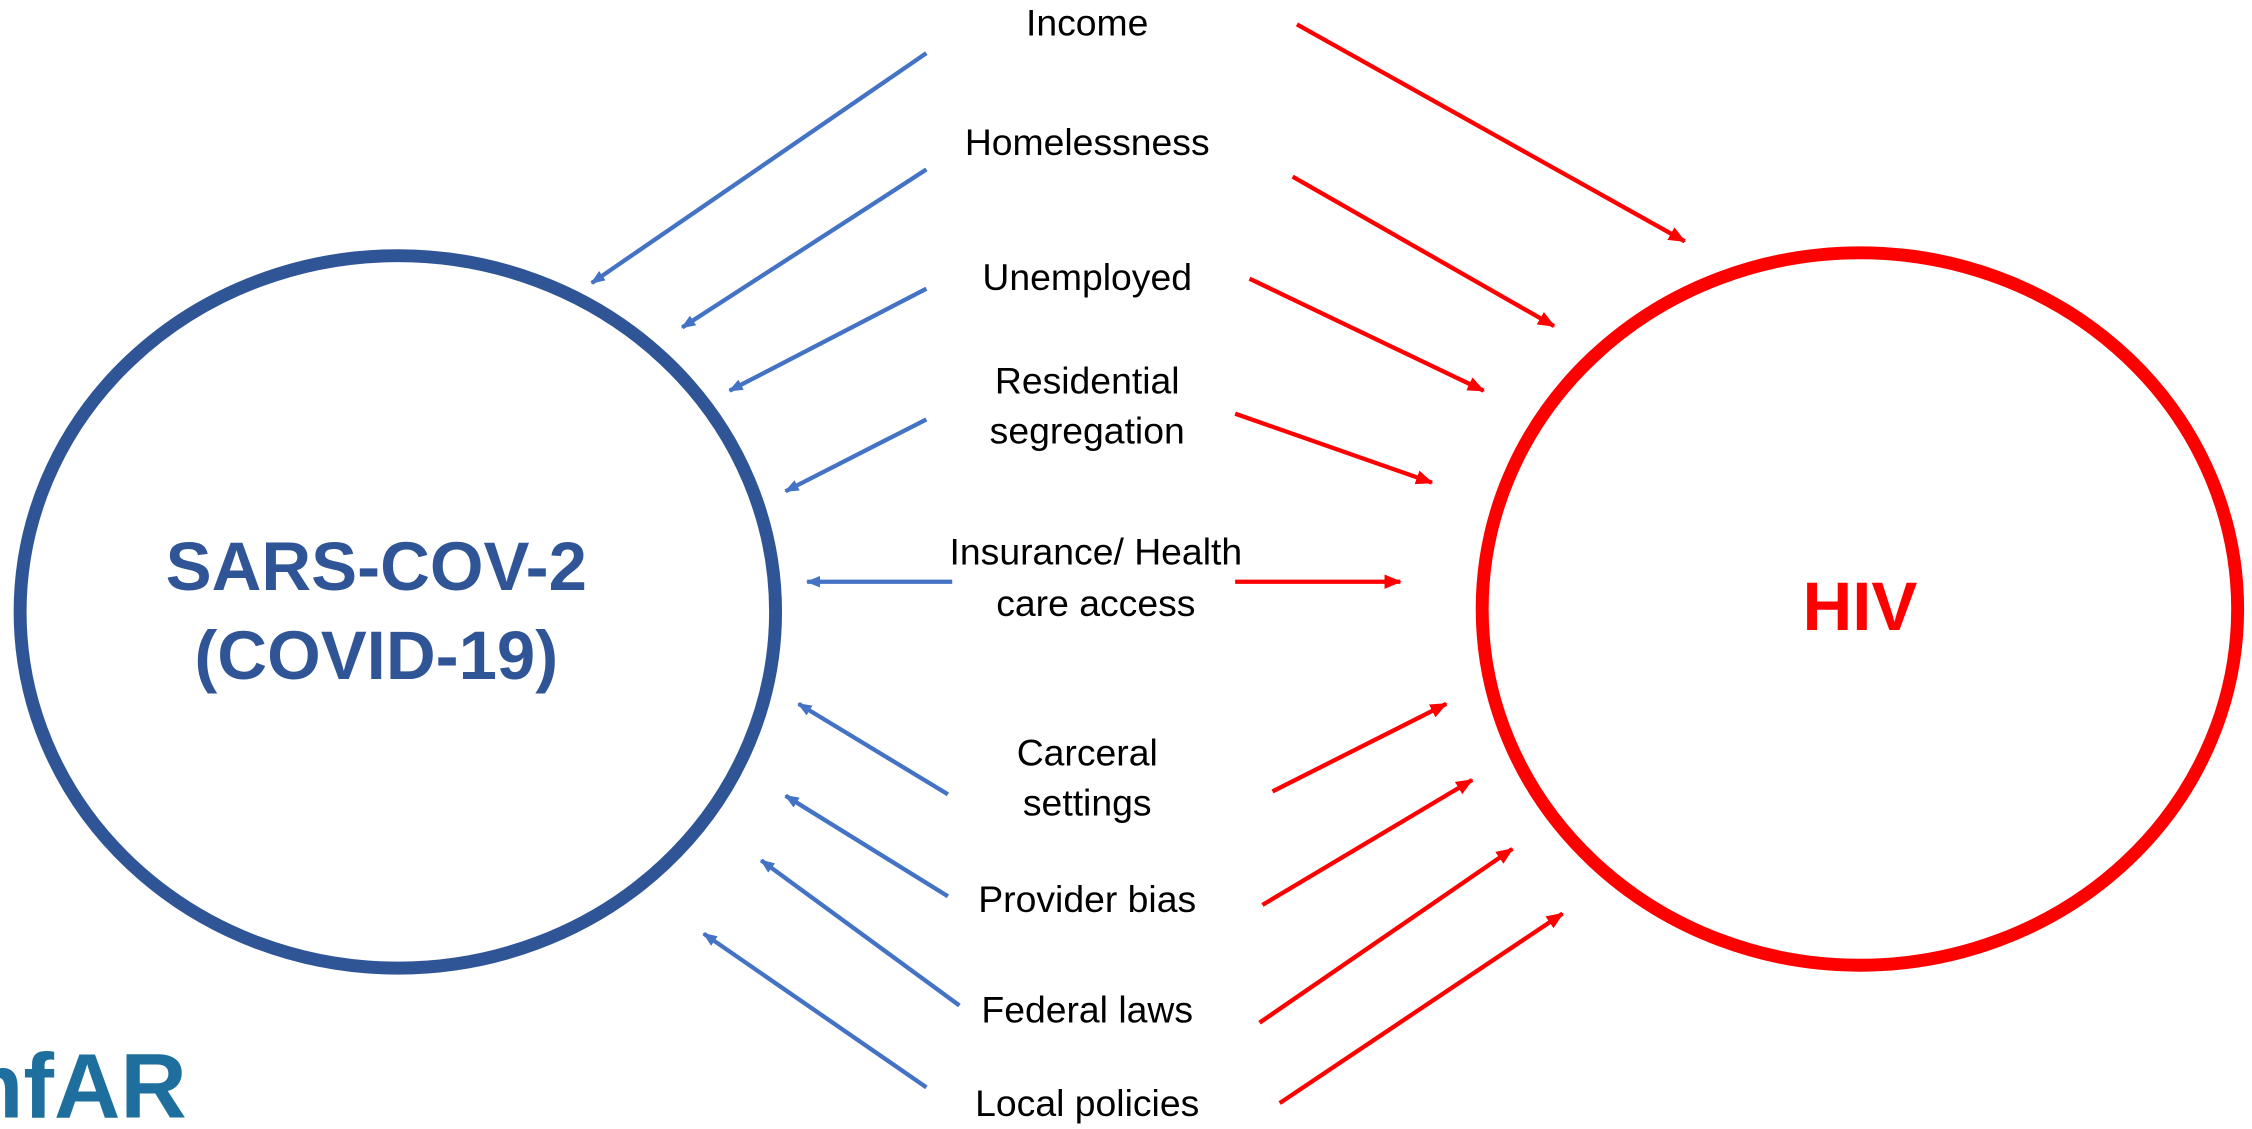 The image size is (2252, 1129). What do you see at coordinates (1087, 752) in the screenshot?
I see `factor-label: Carceral` at bounding box center [1087, 752].